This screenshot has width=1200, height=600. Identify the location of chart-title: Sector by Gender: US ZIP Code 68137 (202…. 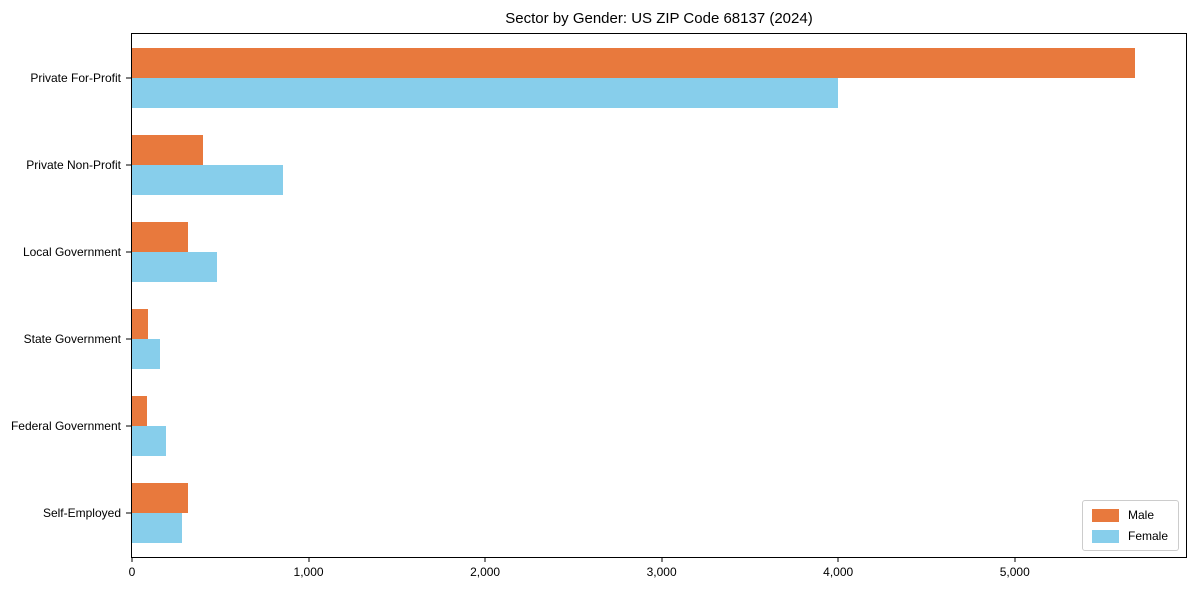
(659, 18).